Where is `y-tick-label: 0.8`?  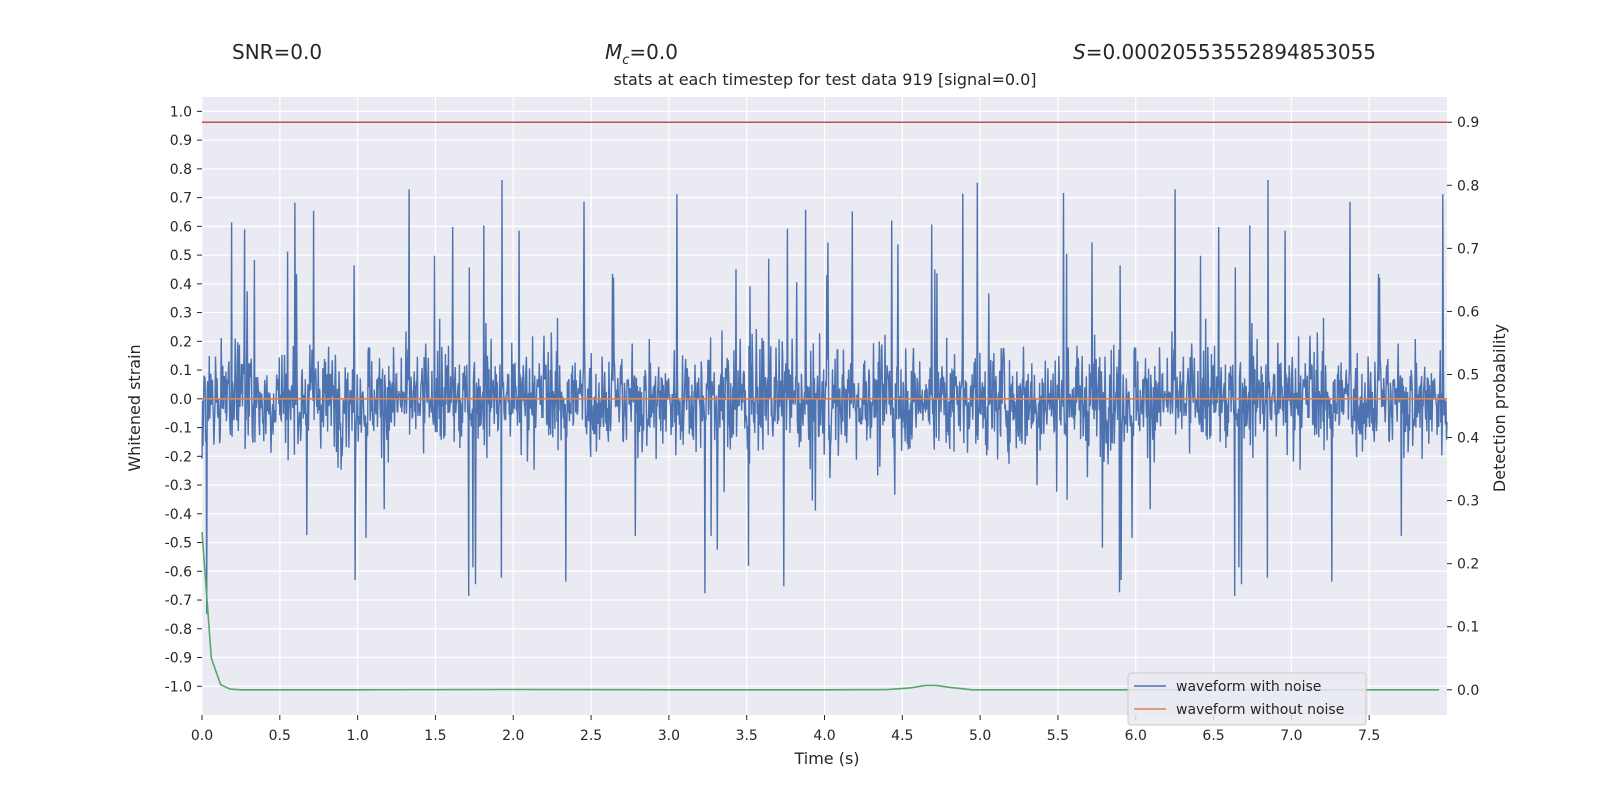 y-tick-label: 0.8 is located at coordinates (181, 170).